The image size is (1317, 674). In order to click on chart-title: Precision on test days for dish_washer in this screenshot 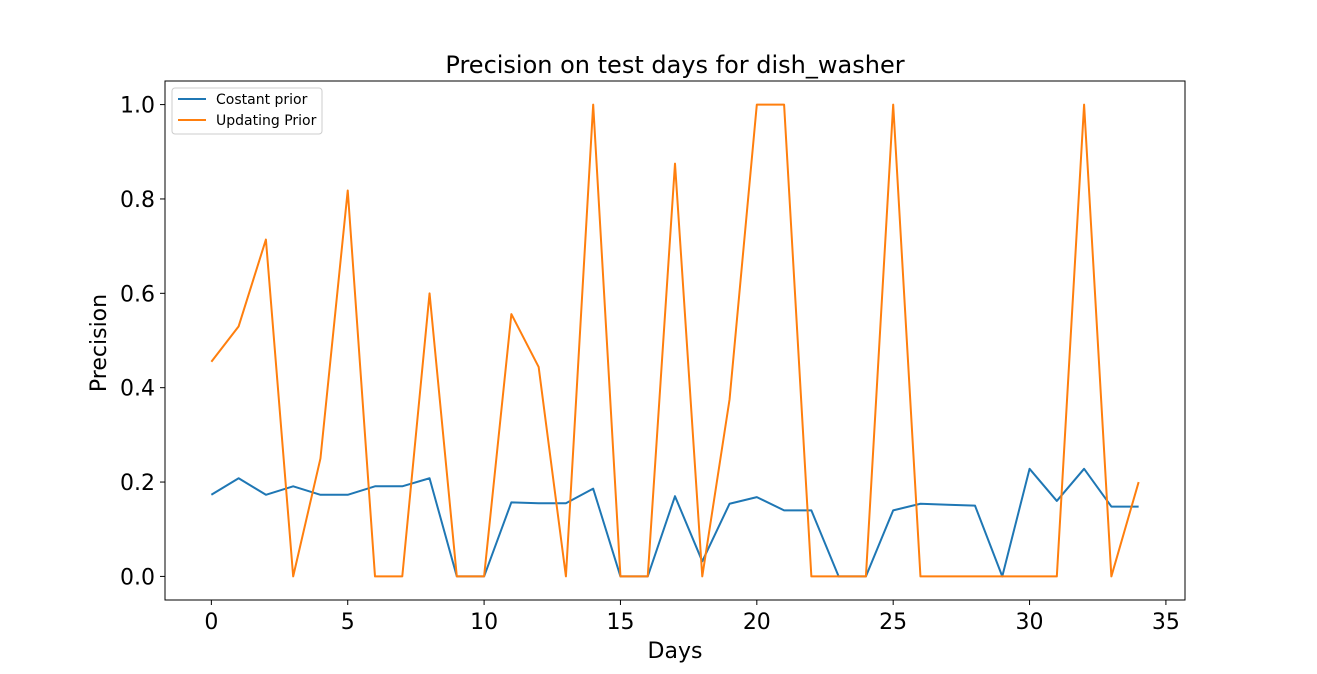, I will do `click(674, 65)`.